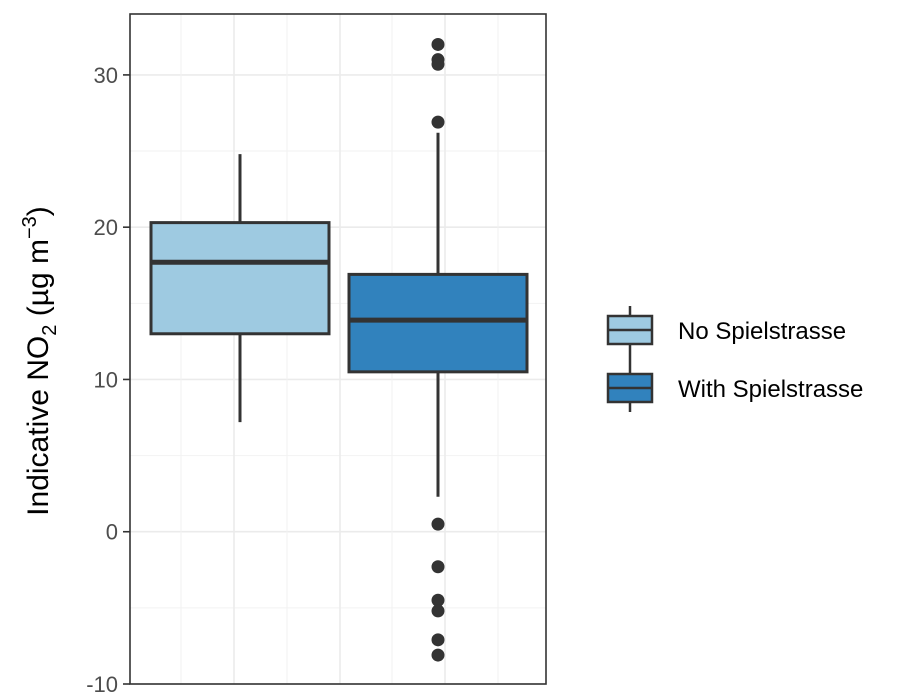 The width and height of the screenshot is (907, 697). I want to click on y-tick-label: 20, so click(106, 227).